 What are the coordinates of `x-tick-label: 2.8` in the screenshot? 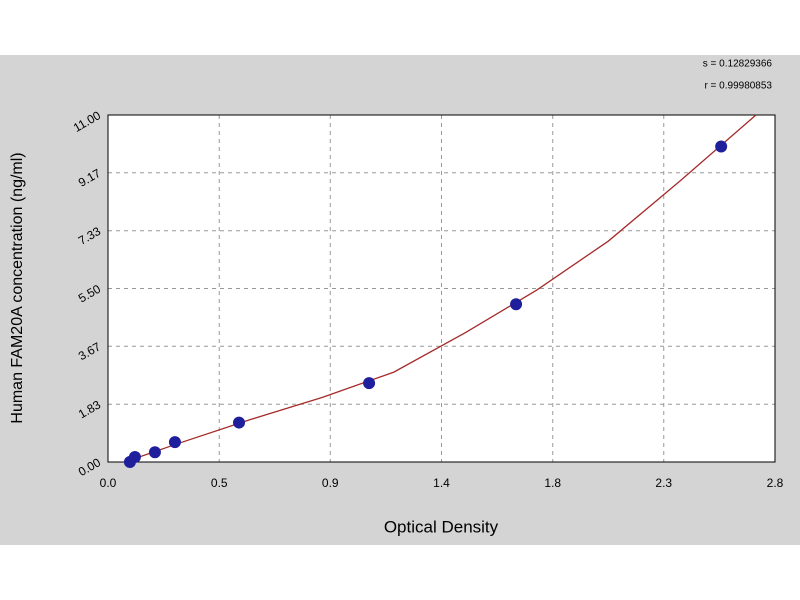 It's located at (775, 483).